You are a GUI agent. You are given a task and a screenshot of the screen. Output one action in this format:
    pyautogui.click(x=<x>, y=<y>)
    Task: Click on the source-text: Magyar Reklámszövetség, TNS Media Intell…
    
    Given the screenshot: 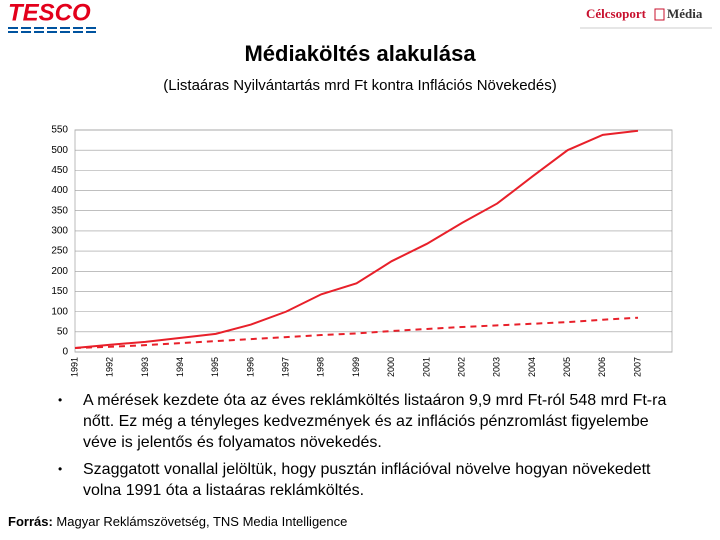 What is the action you would take?
    pyautogui.click(x=202, y=521)
    